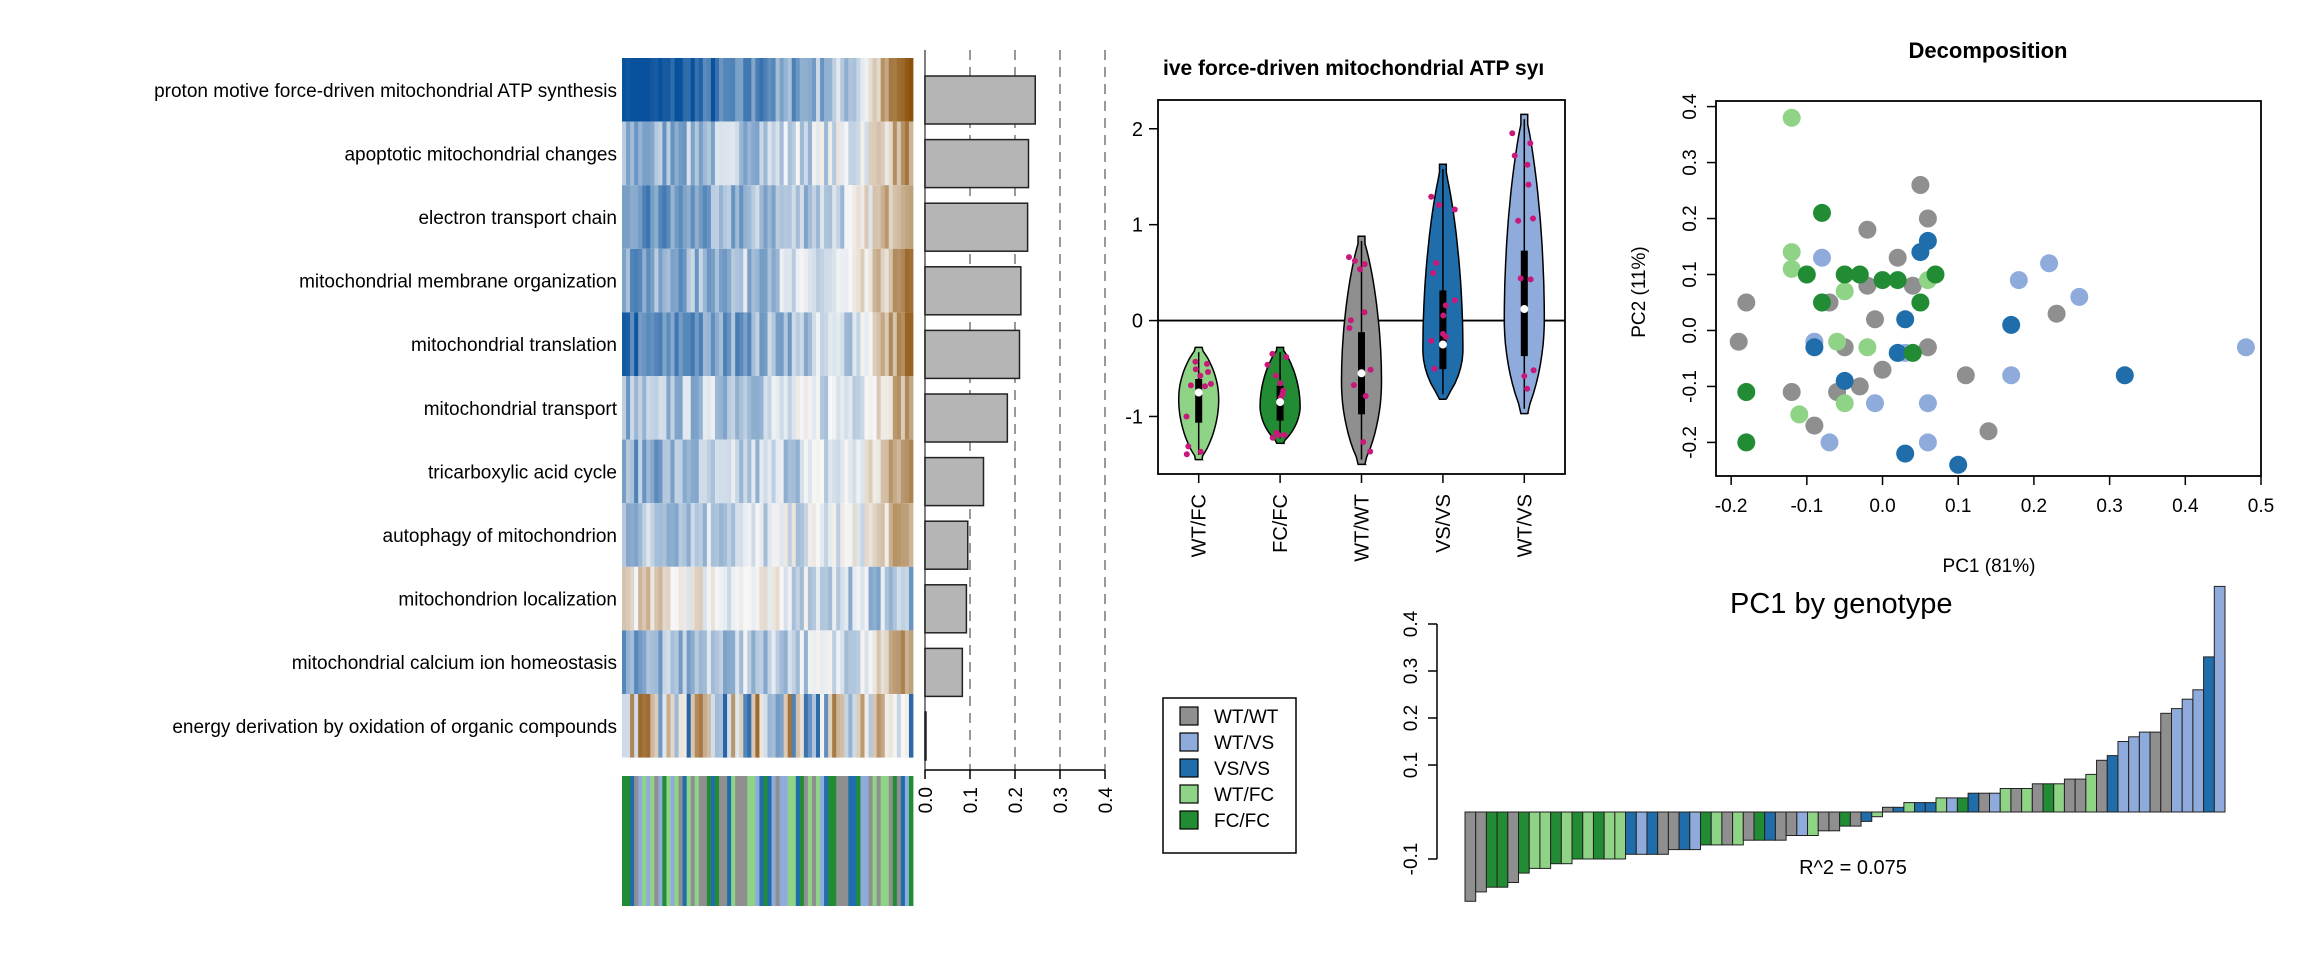  What do you see at coordinates (507, 600) in the screenshot?
I see `heatmap-row-label: mitochondrion localization` at bounding box center [507, 600].